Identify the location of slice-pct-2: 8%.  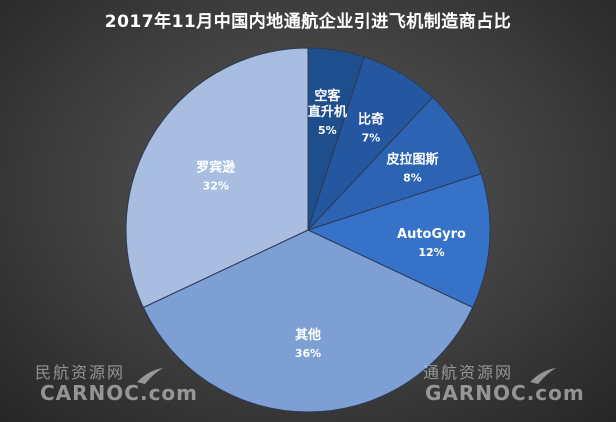
(412, 178).